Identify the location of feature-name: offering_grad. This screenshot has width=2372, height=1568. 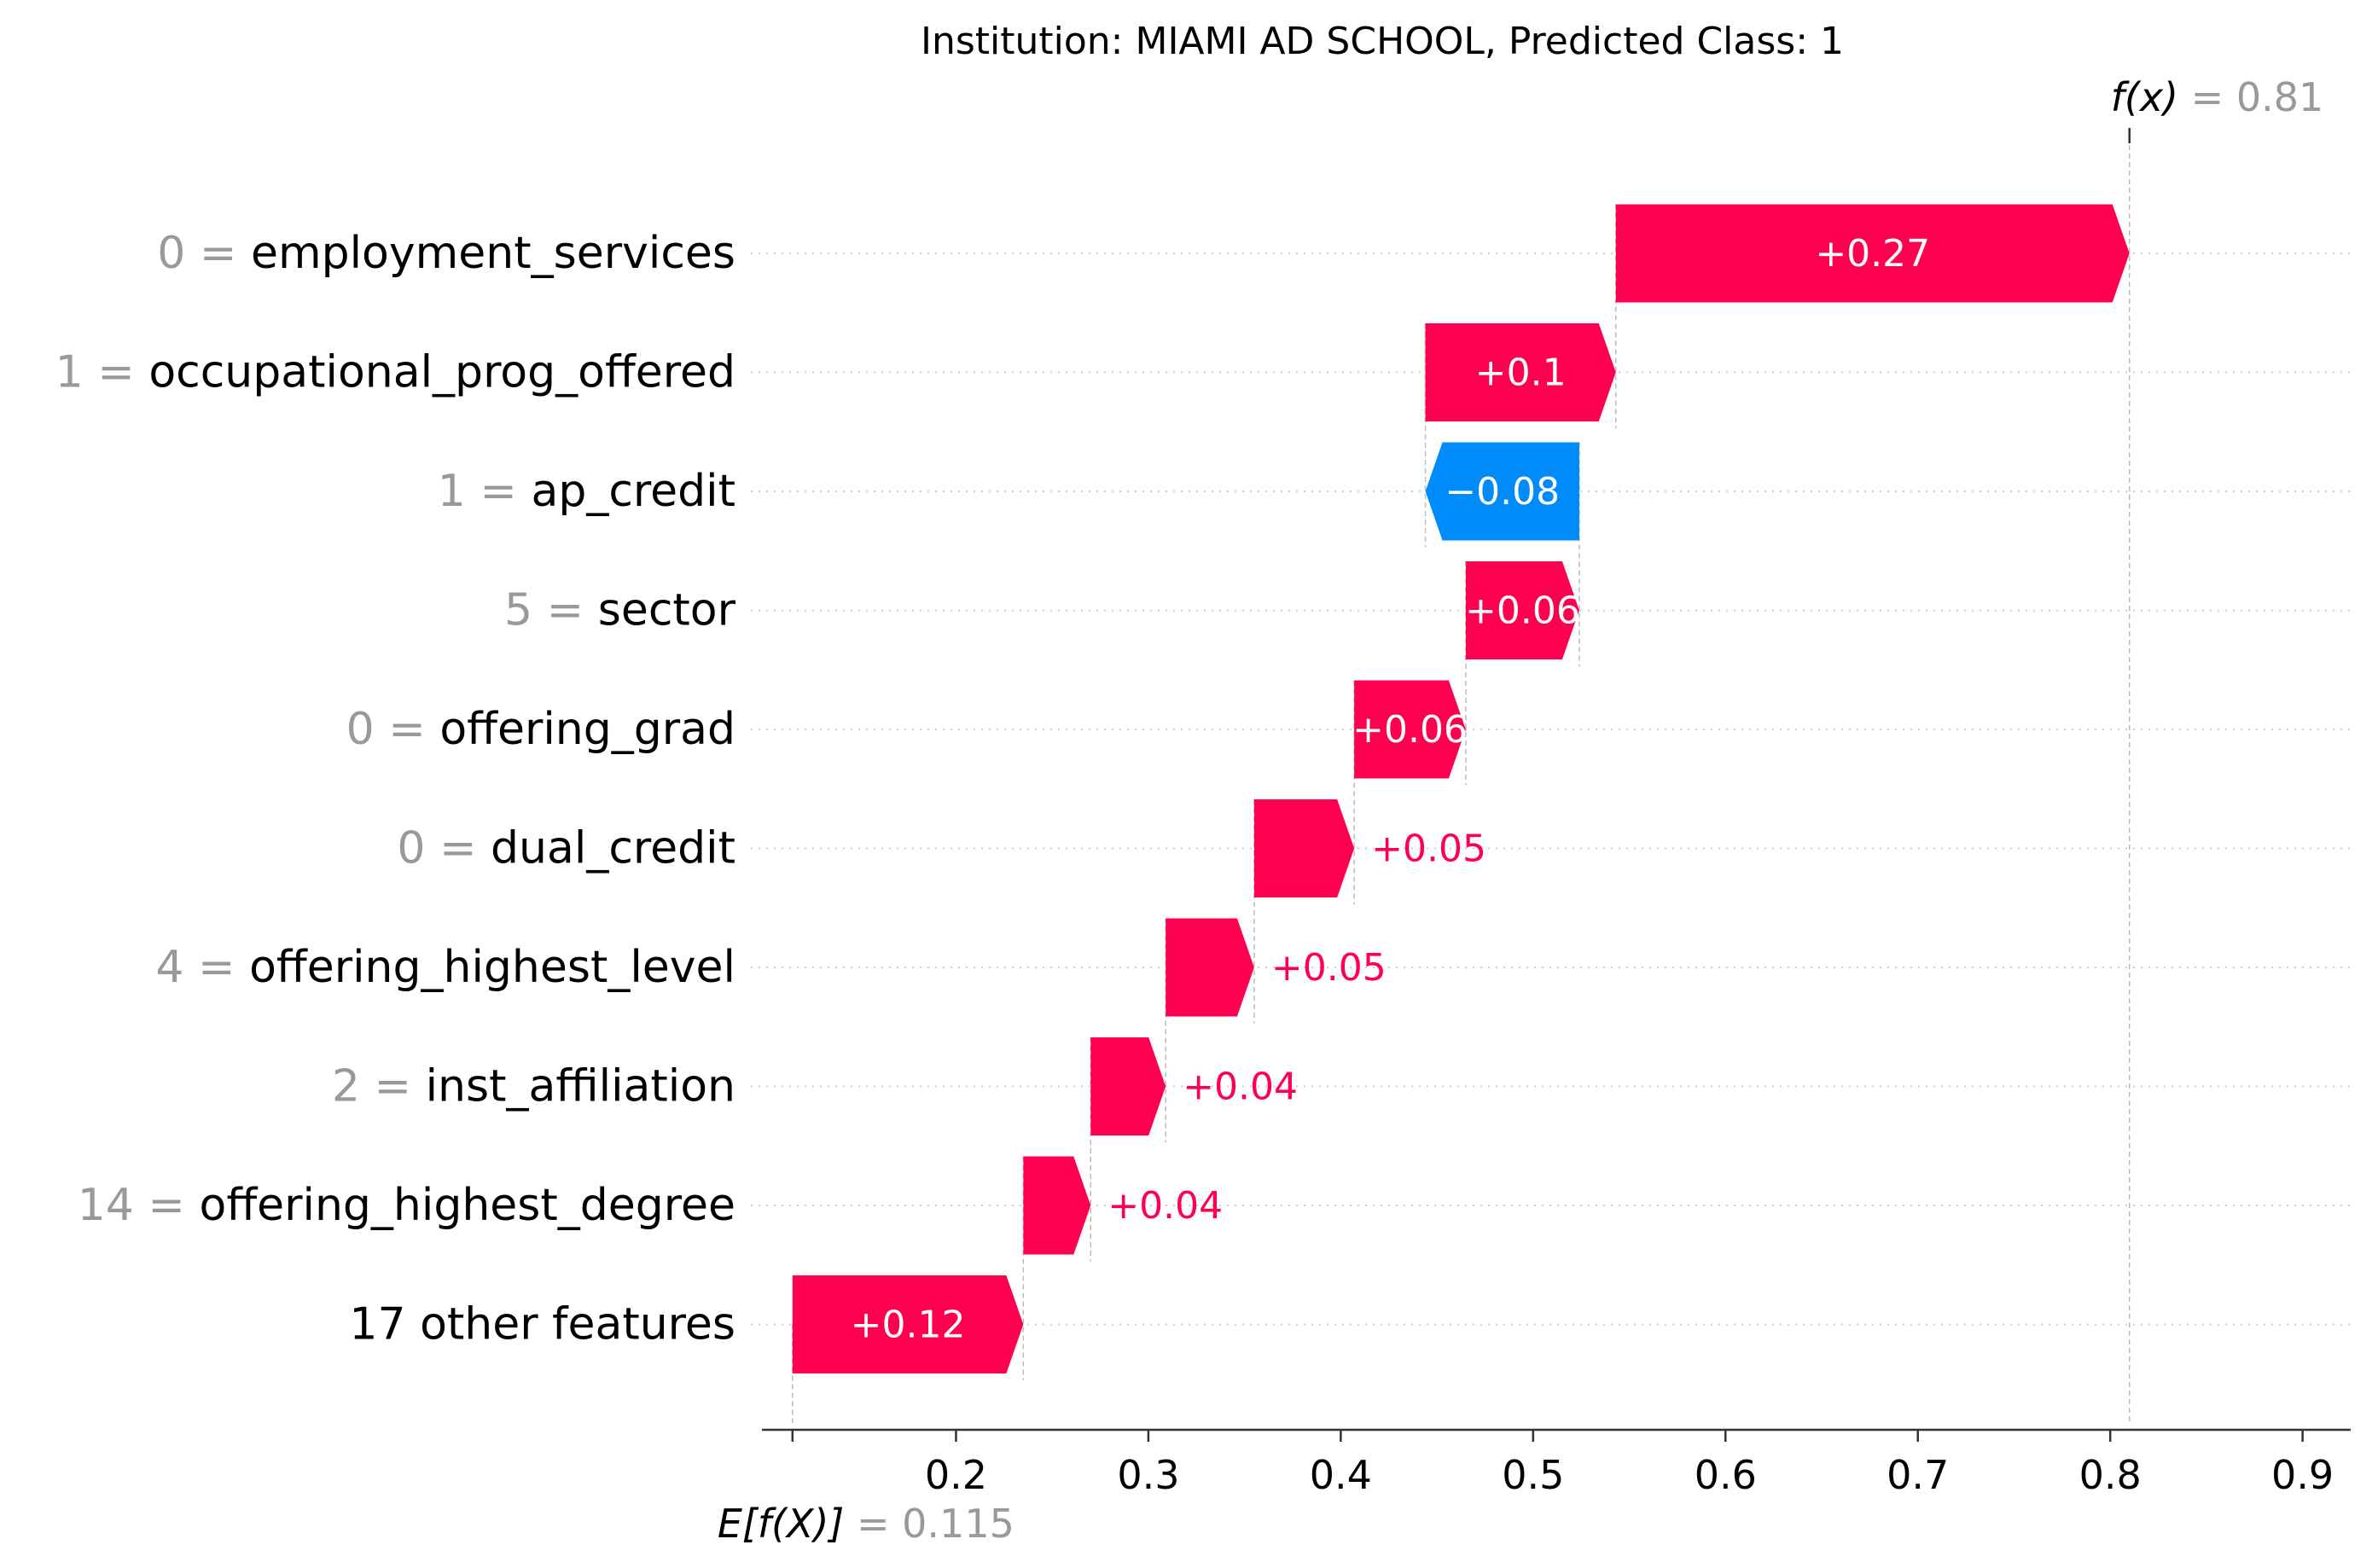
(587, 729).